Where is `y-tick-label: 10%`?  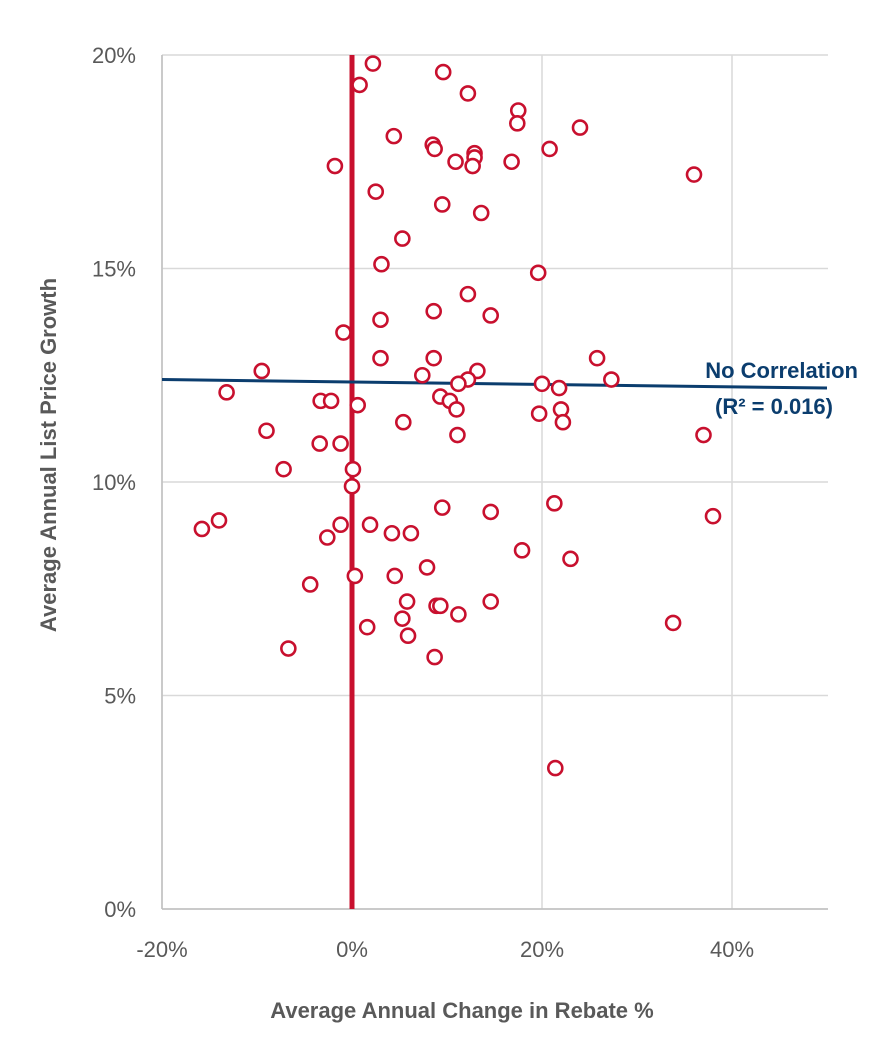
y-tick-label: 10% is located at coordinates (114, 482).